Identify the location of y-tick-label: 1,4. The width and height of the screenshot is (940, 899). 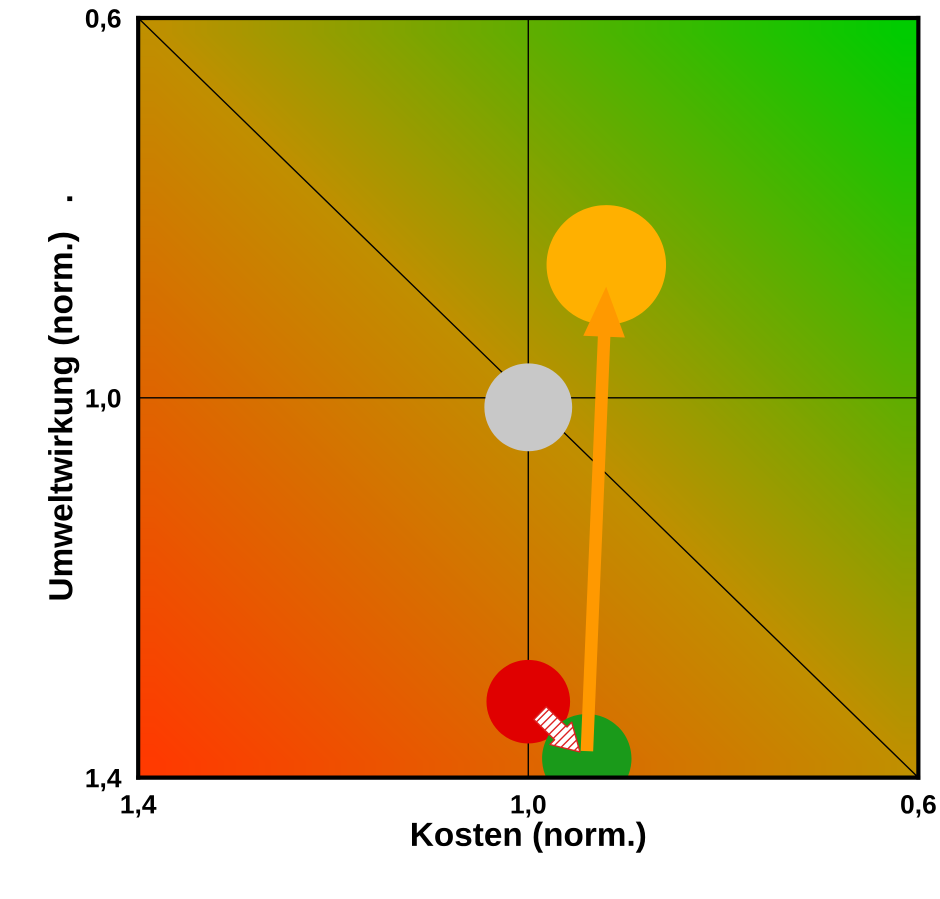
(104, 780).